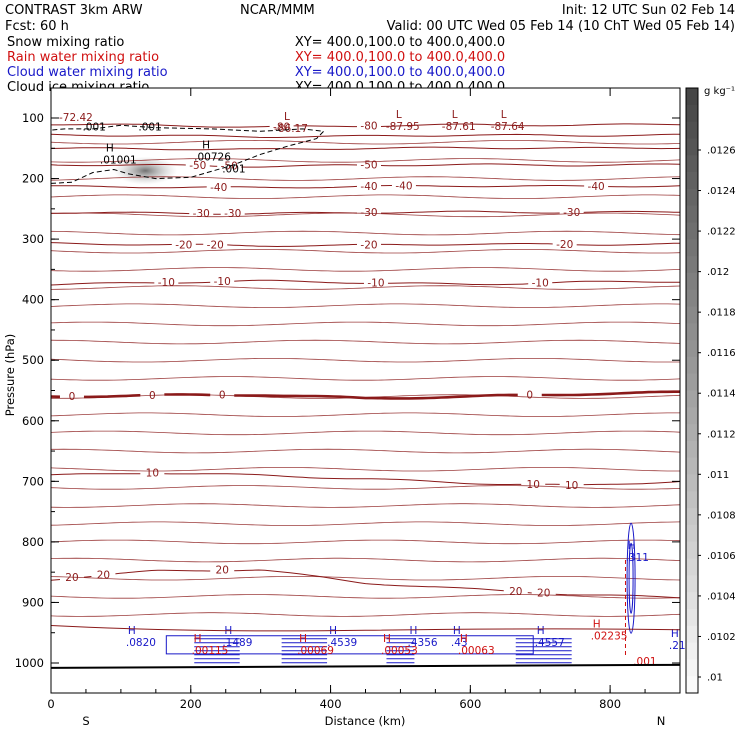 The image size is (740, 740). What do you see at coordinates (33, 542) in the screenshot?
I see `y-tick-label: 800` at bounding box center [33, 542].